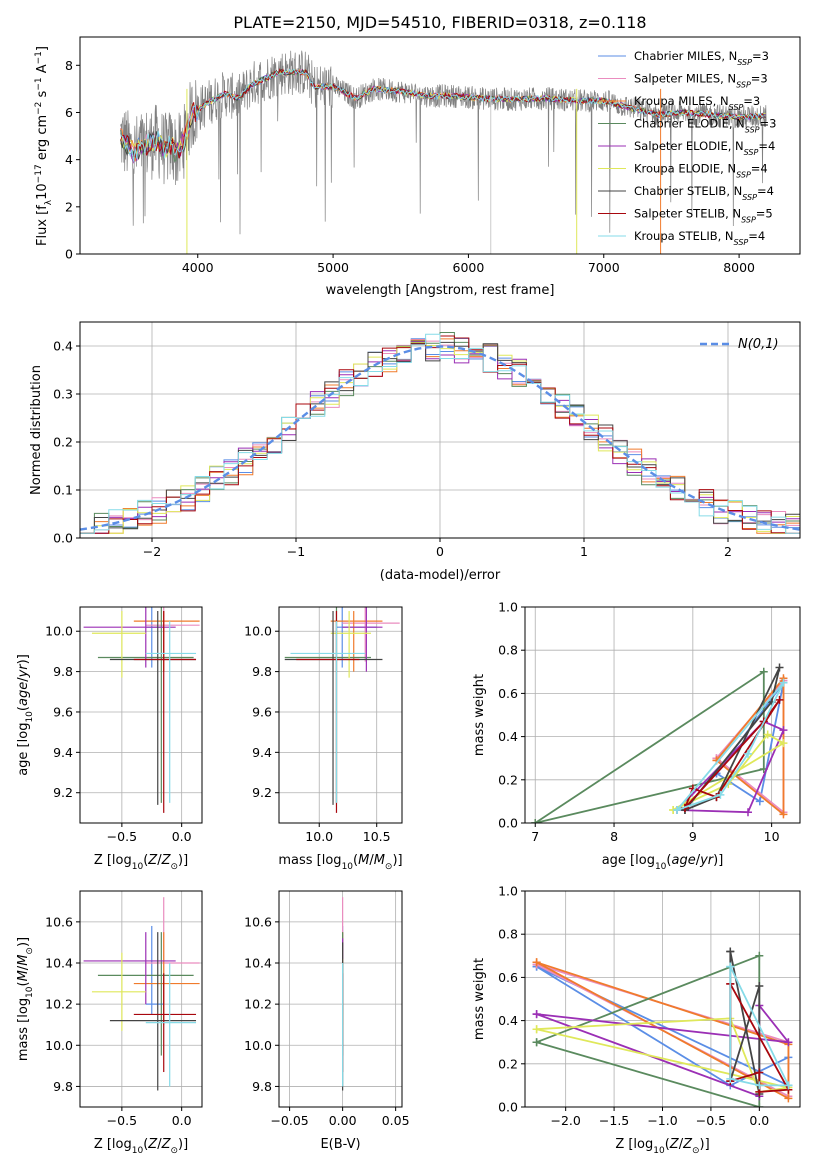 Image resolution: width=819 pixels, height=1170 pixels. What do you see at coordinates (289, 1120) in the screenshot?
I see `x-tick-label: −0.05` at bounding box center [289, 1120].